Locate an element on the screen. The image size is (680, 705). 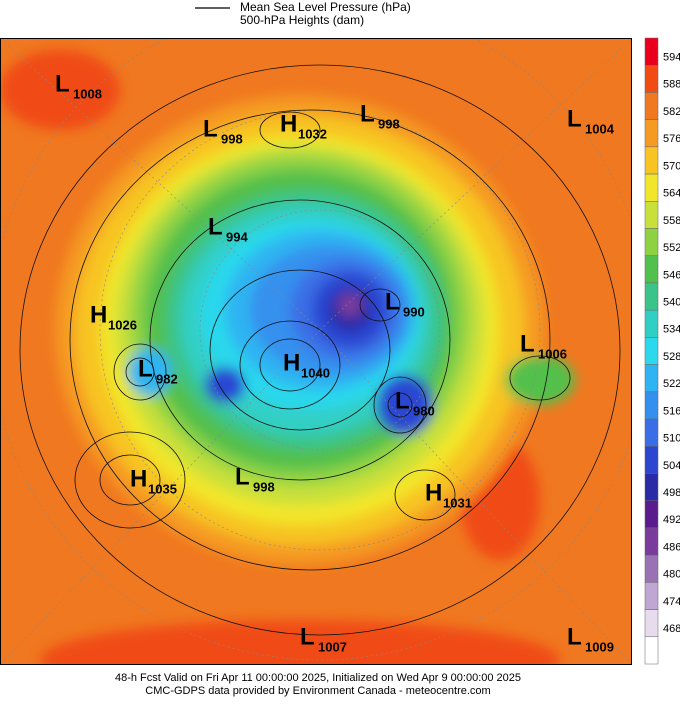
colorbar-label: 522 is located at coordinates (671, 384).